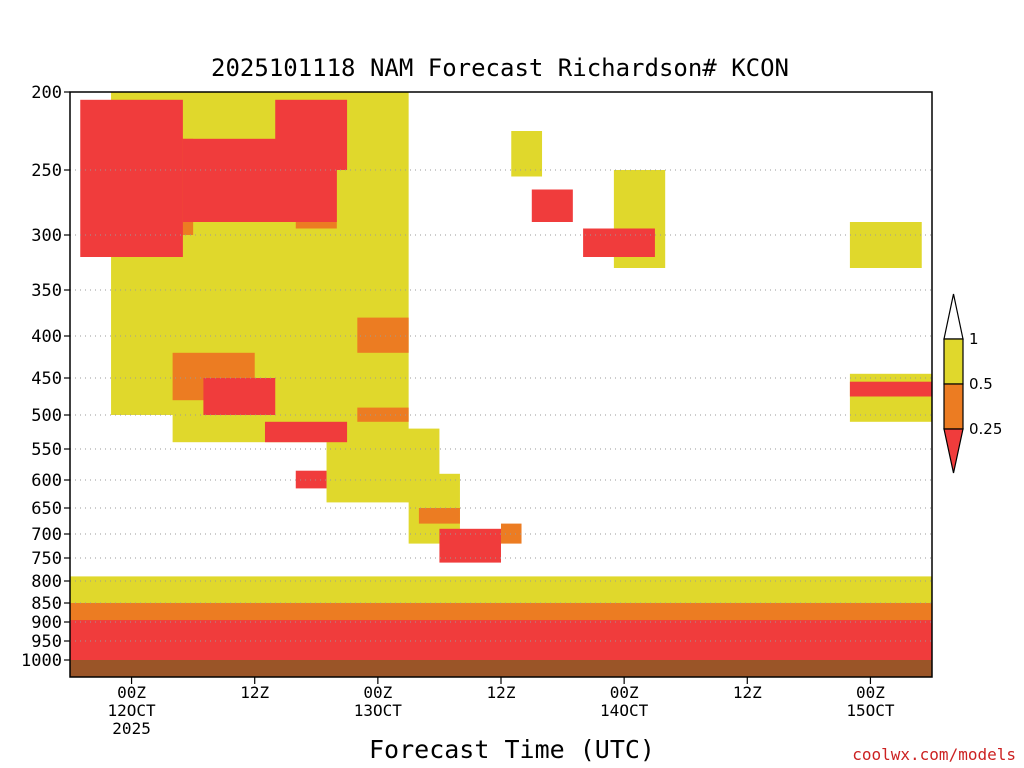  I want to click on y-tick-label: 450, so click(46, 379).